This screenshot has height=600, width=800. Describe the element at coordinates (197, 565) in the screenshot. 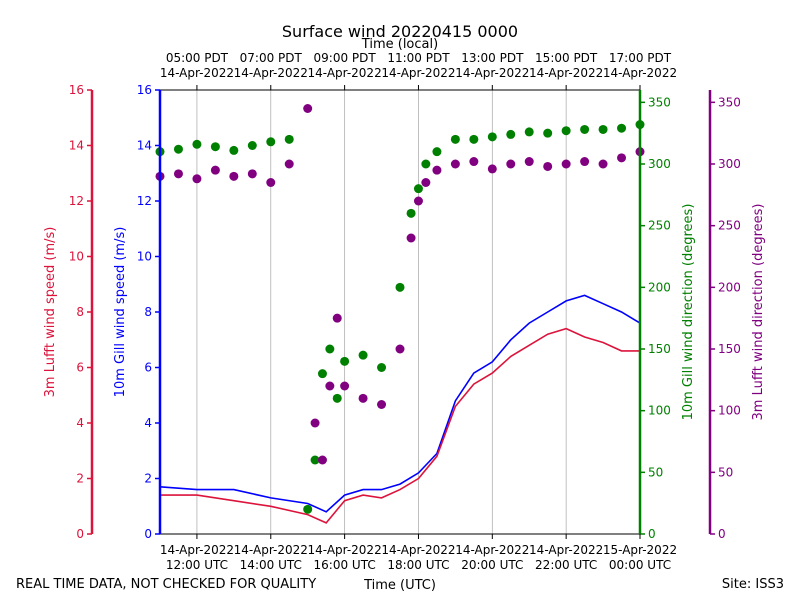

I see `x-tick-utc-time: 12:00 UTC` at that location.